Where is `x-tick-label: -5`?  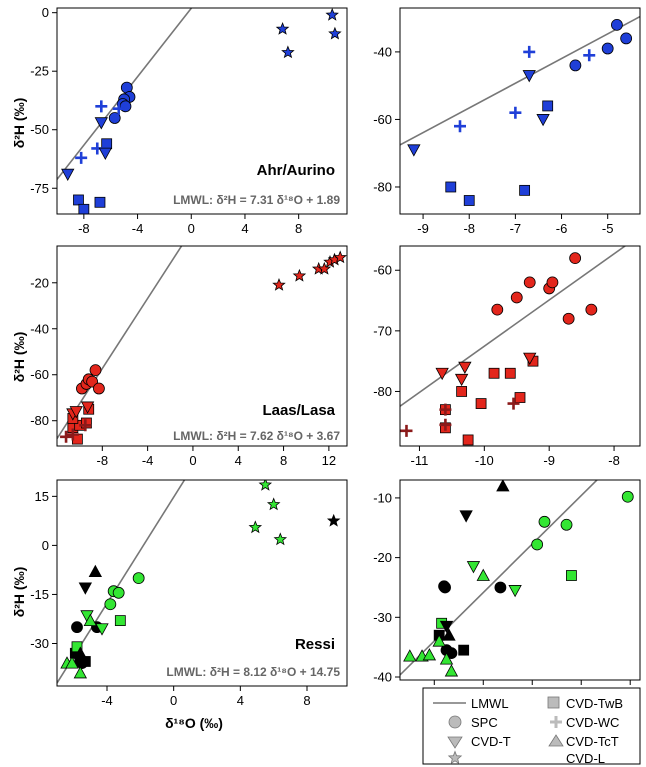
x-tick-label: -5 is located at coordinates (608, 228).